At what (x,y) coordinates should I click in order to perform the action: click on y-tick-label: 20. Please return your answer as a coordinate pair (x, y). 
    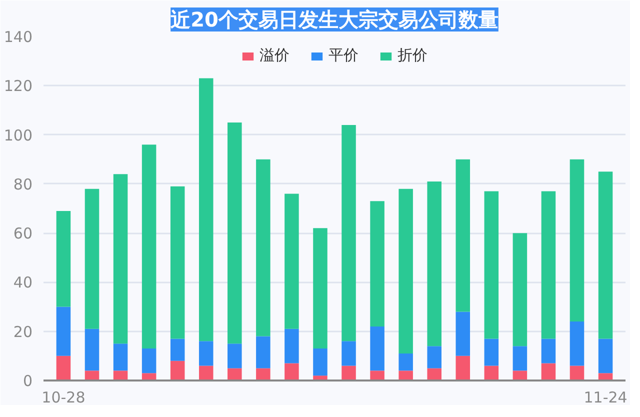
    Looking at the image, I should click on (23, 331).